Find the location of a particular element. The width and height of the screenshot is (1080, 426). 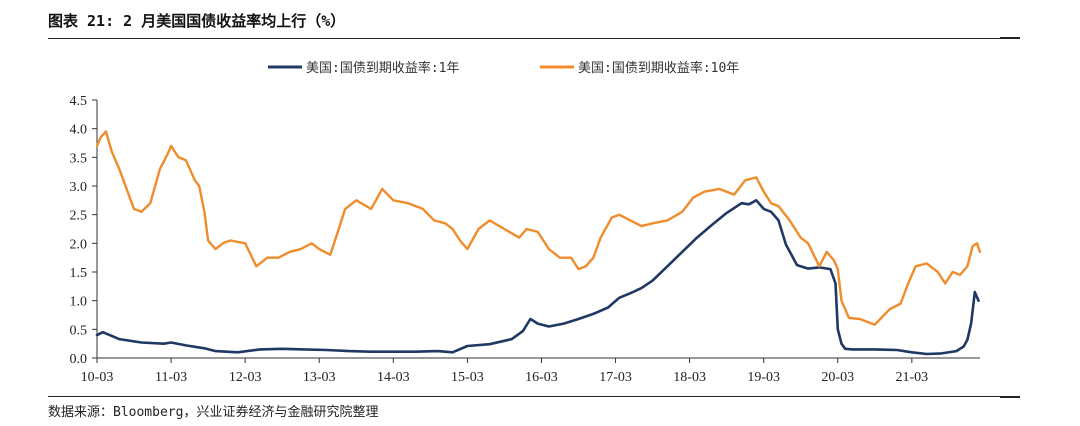

y-tick-label: 0.0 is located at coordinates (79, 359).